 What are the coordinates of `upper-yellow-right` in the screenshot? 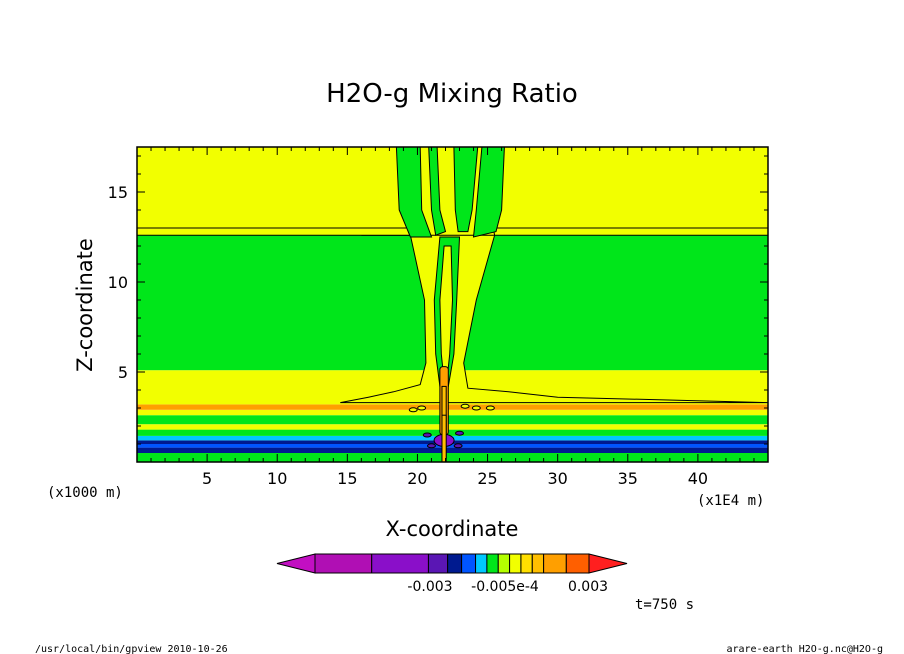 It's located at (630, 231).